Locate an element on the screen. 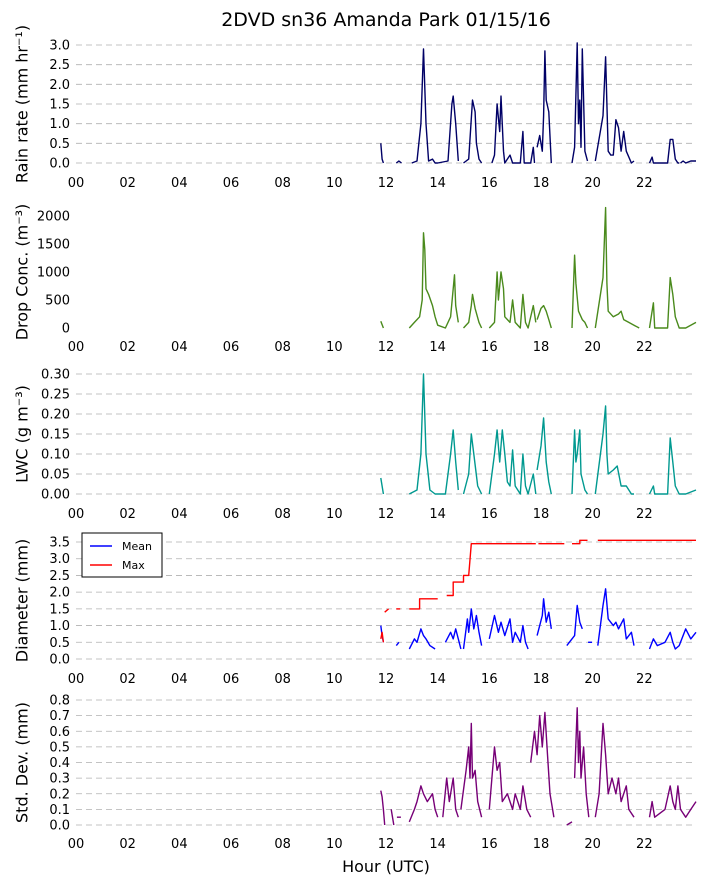 This screenshot has height=886, width=706. y-tick-label: 1.0 is located at coordinates (59, 124).